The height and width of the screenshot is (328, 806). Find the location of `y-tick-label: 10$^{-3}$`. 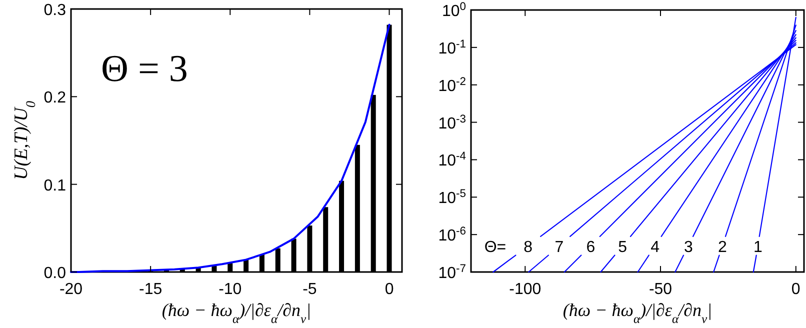

y-tick-label: 10$^{-3}$ is located at coordinates (452, 122).